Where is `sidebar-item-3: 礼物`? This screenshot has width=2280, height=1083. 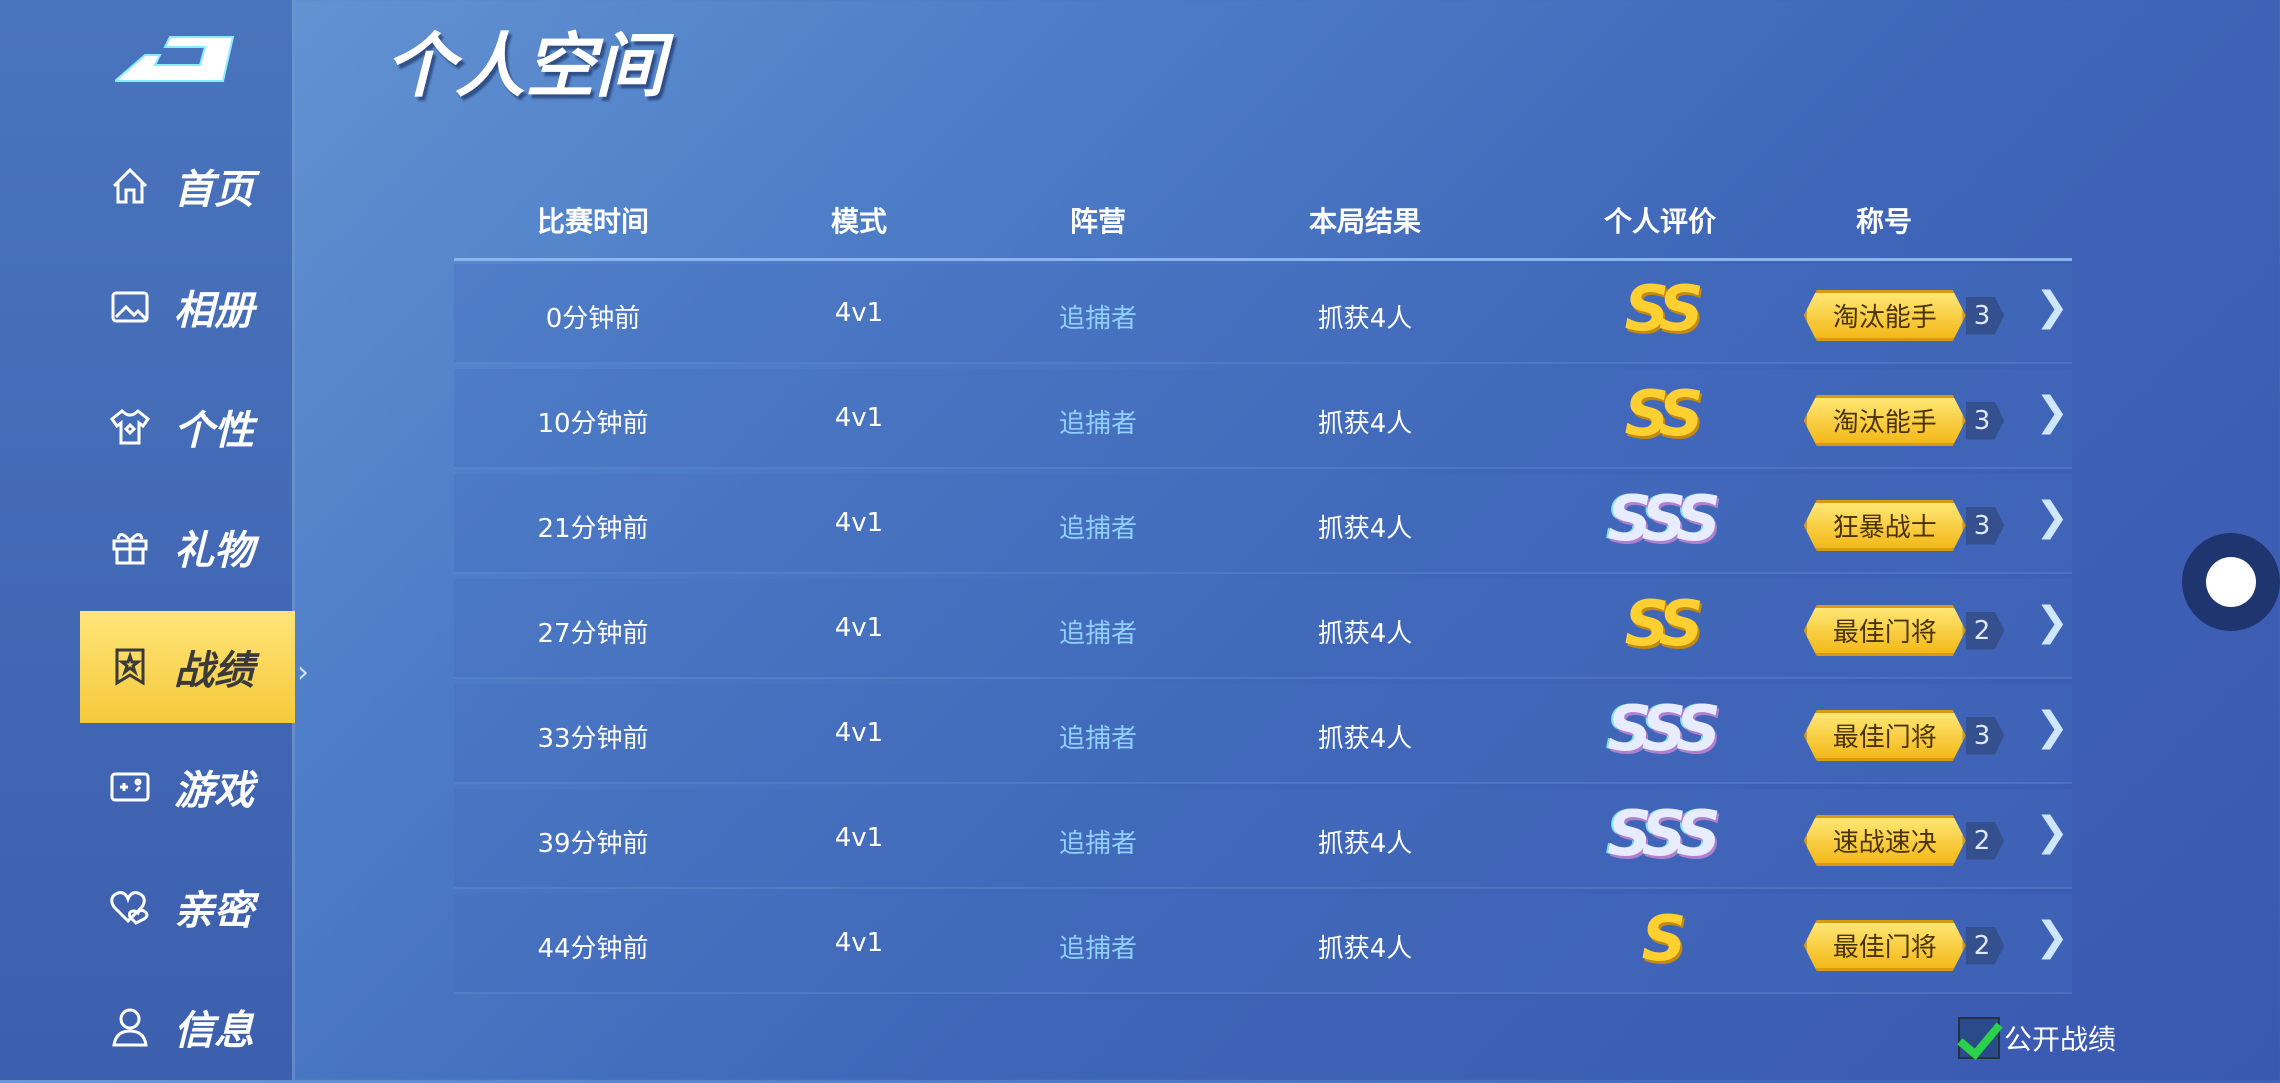 sidebar-item-3: 礼物 is located at coordinates (187, 547).